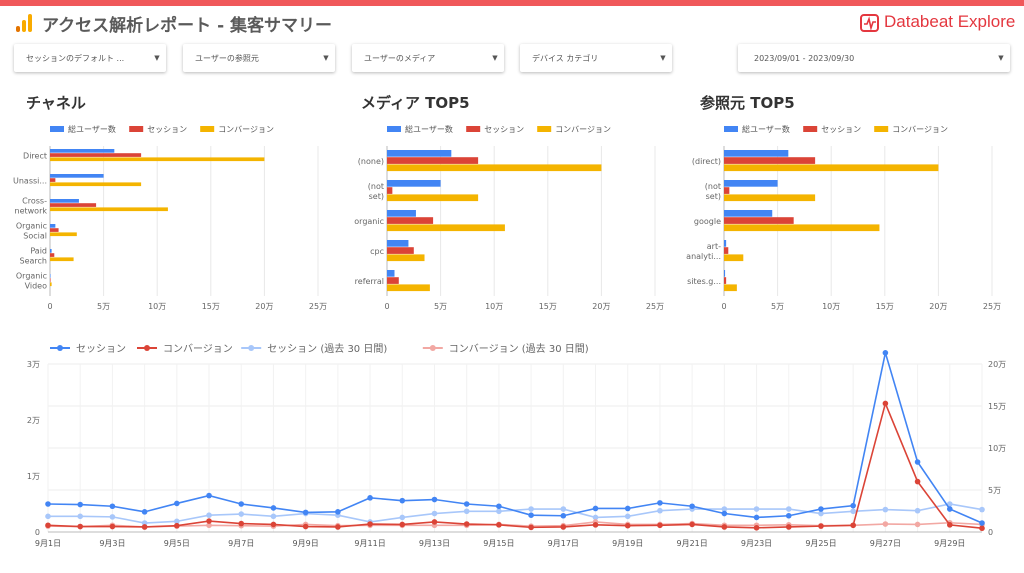 This screenshot has width=1024, height=573. Describe the element at coordinates (31, 210) in the screenshot. I see `category-label: network` at that location.